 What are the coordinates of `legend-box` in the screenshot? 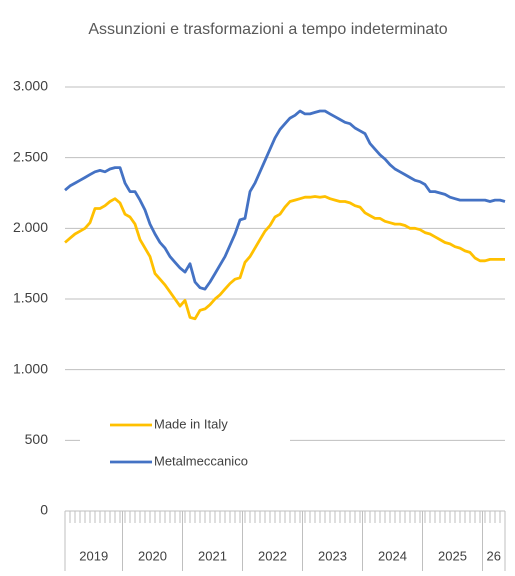 It's located at (185, 443).